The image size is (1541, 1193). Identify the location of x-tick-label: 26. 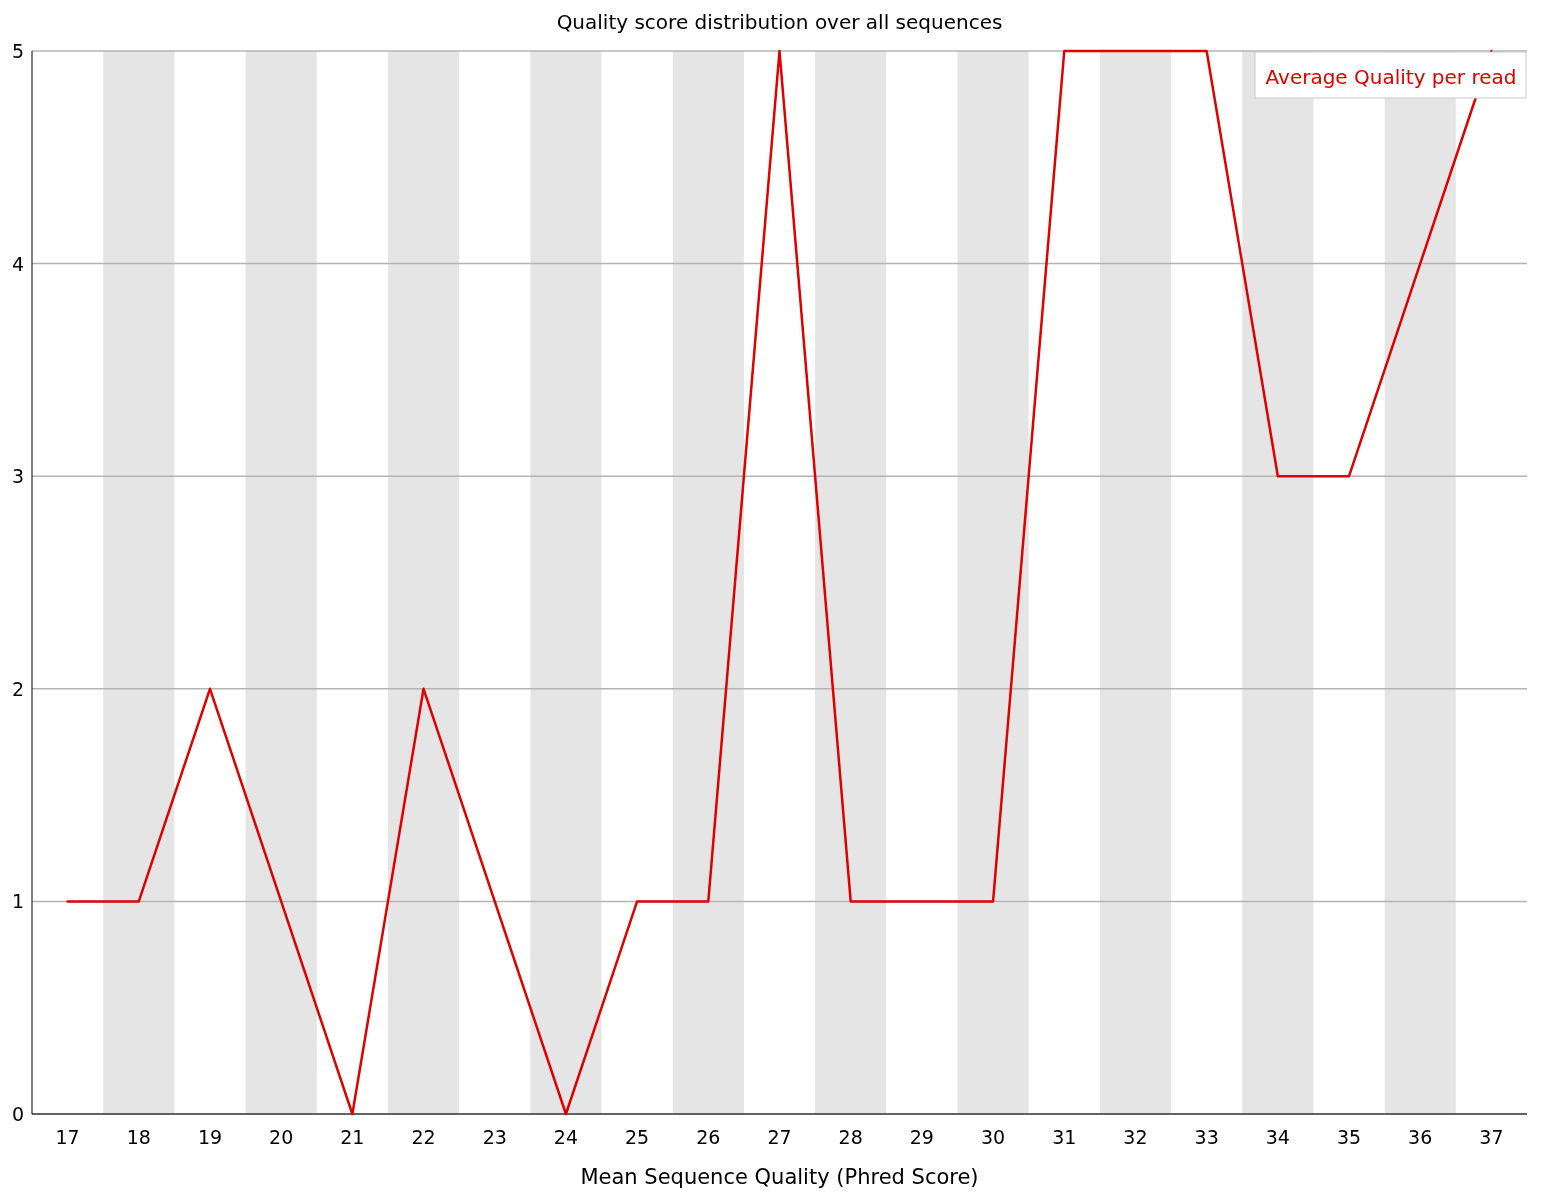
(708, 1137).